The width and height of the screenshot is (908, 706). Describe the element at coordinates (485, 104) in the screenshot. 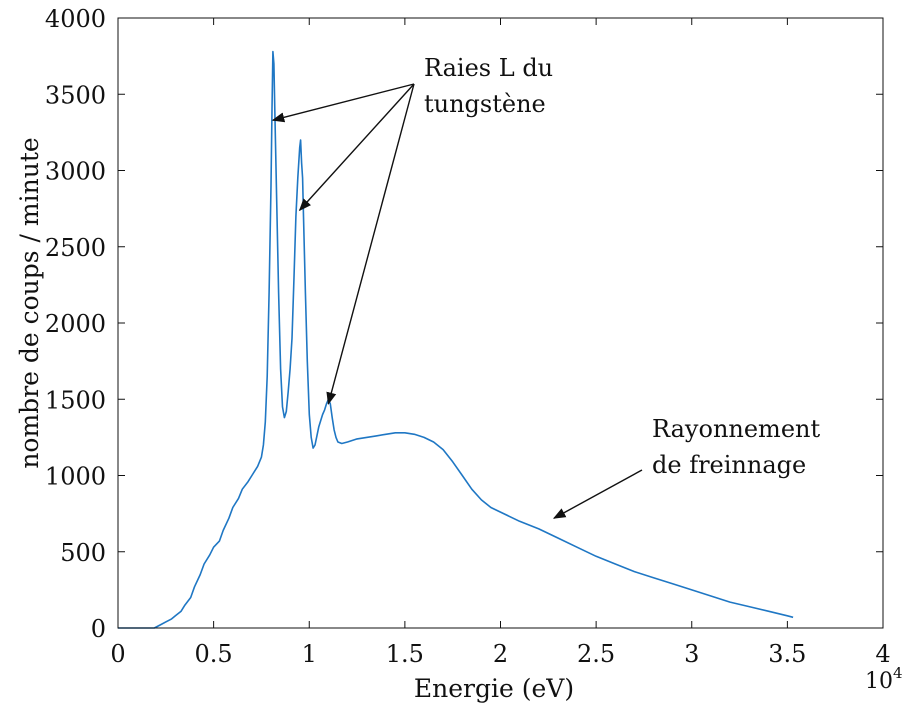

I see `annotation-label: tungstène` at that location.